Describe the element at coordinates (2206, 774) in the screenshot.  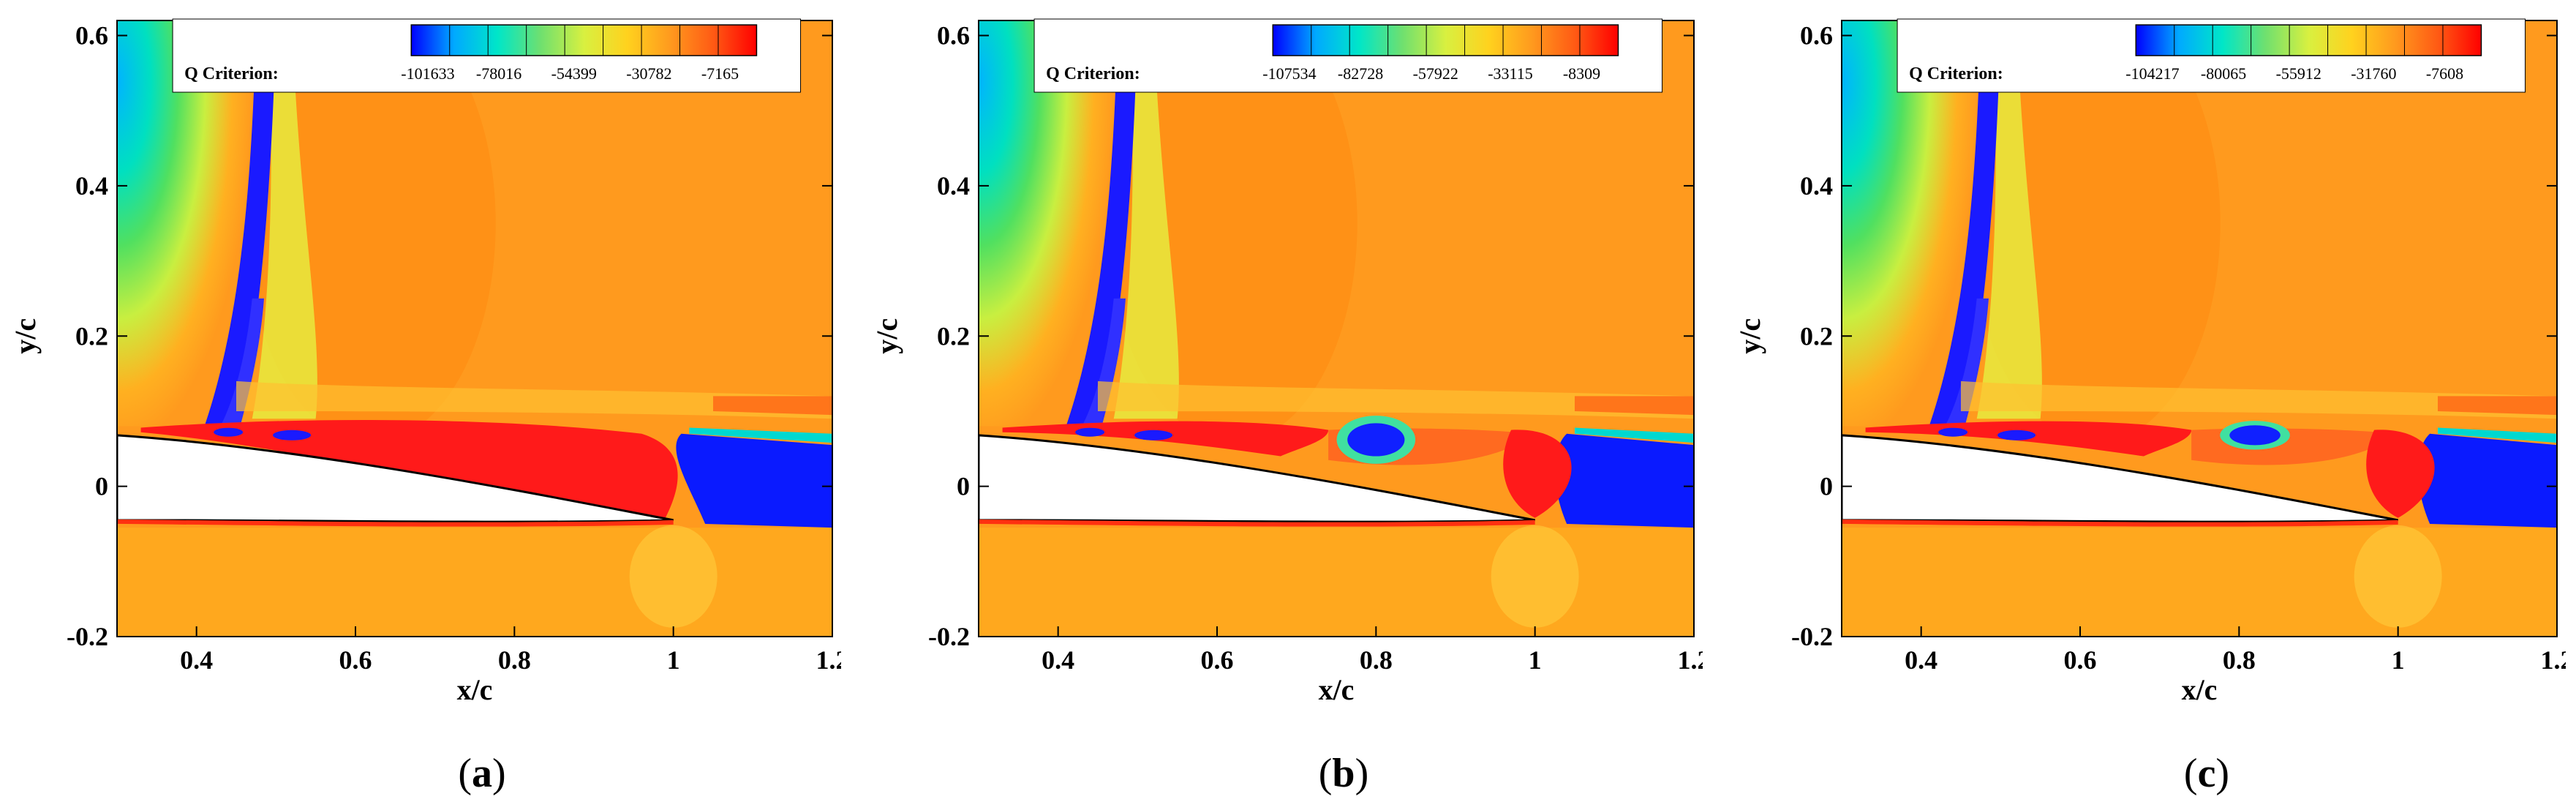
I see `panel-caption: (c)` at that location.